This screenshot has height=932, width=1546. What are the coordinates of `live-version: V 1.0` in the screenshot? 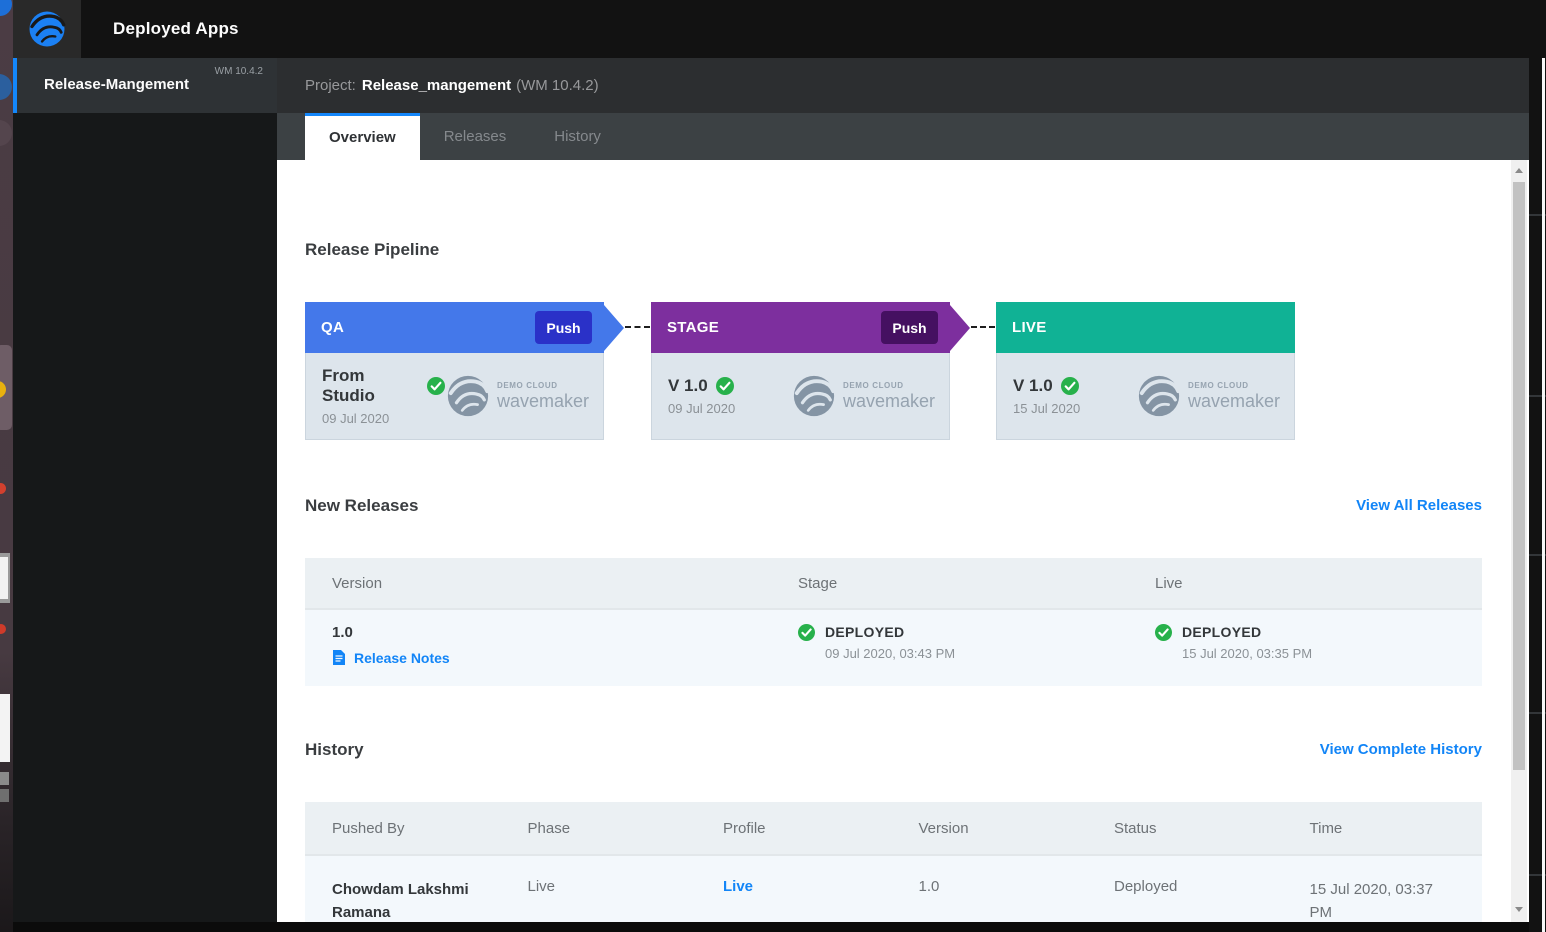 It's located at (1033, 385).